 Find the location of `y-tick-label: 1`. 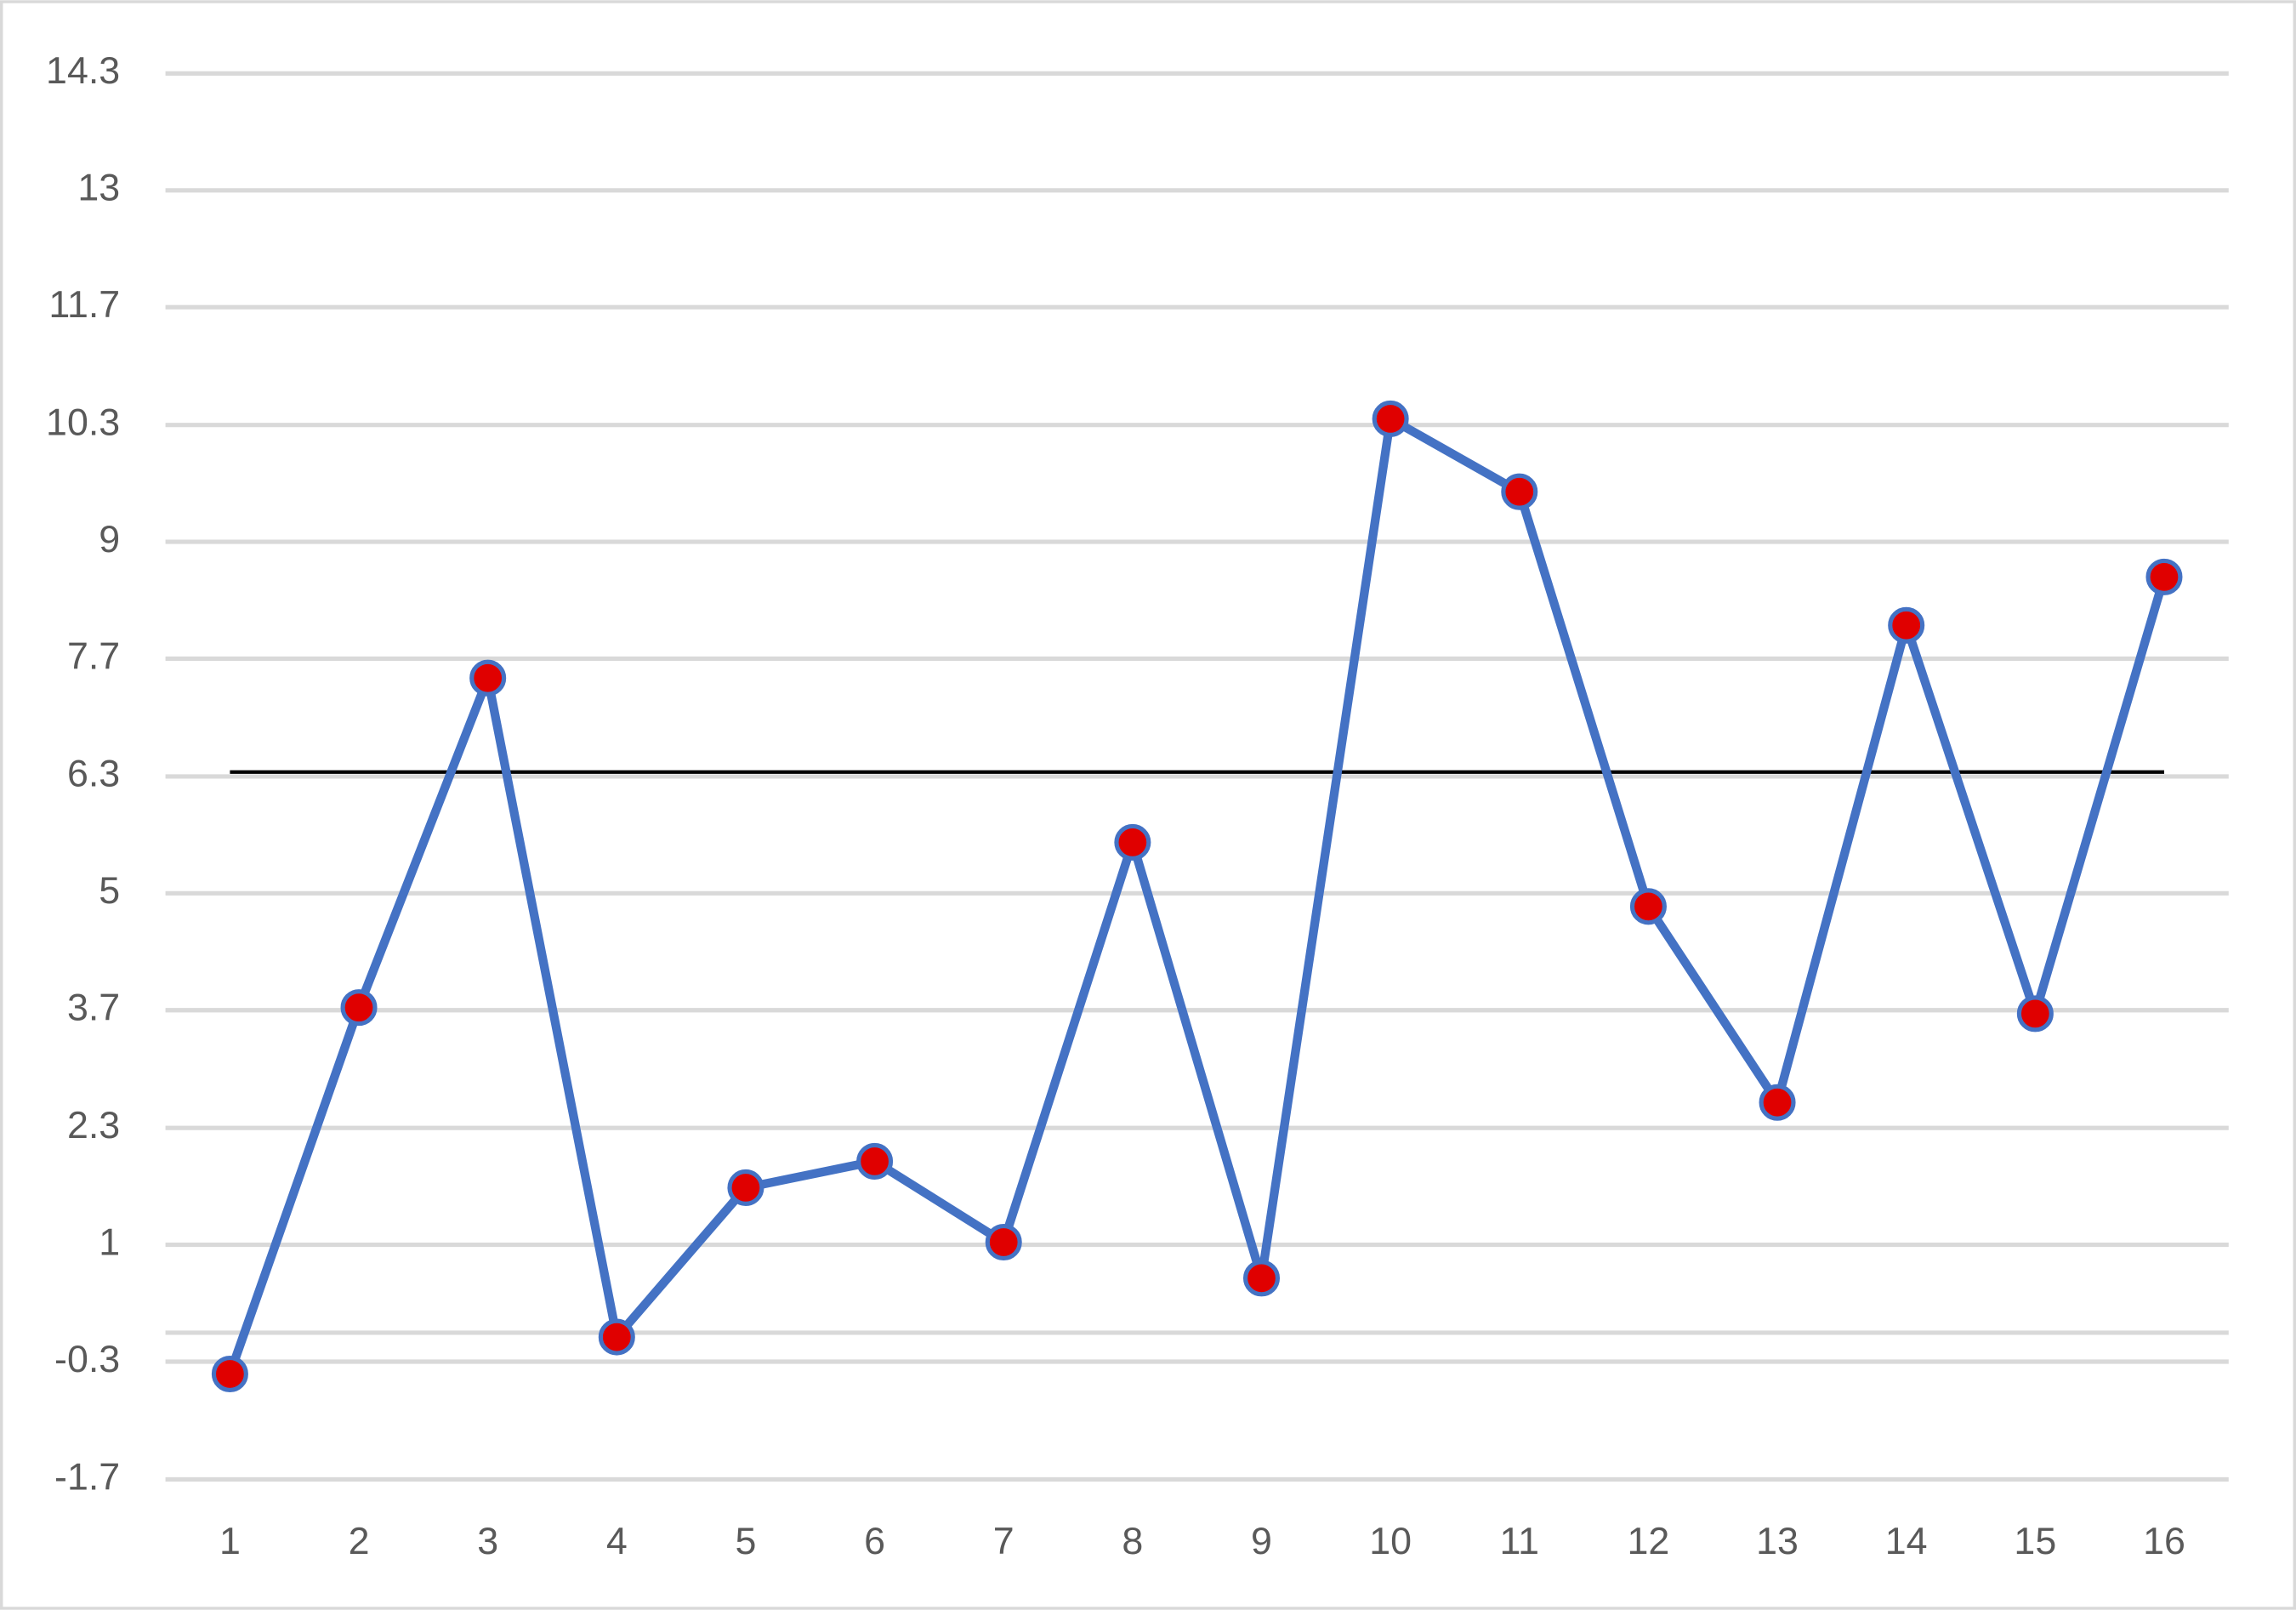

y-tick-label: 1 is located at coordinates (109, 1241).